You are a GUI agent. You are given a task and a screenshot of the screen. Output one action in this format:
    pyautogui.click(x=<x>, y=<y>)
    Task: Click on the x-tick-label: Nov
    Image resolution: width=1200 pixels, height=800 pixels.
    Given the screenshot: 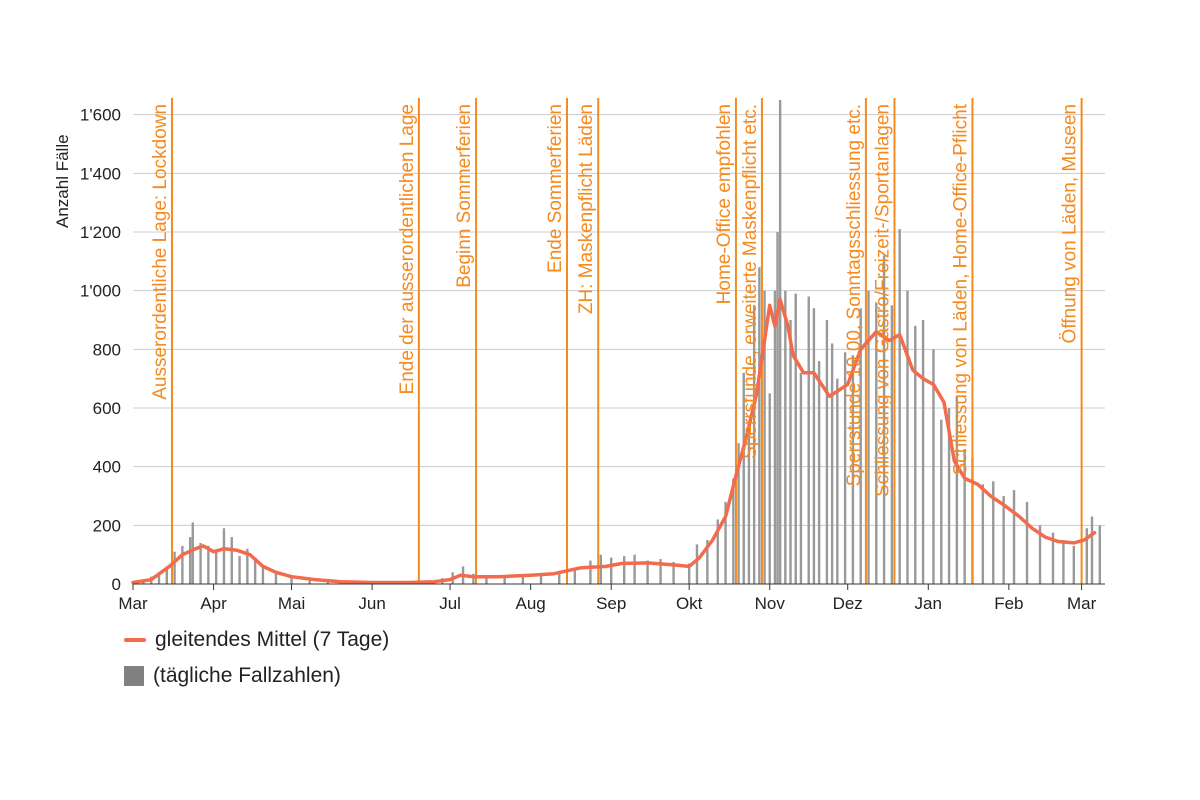 What is the action you would take?
    pyautogui.click(x=770, y=603)
    